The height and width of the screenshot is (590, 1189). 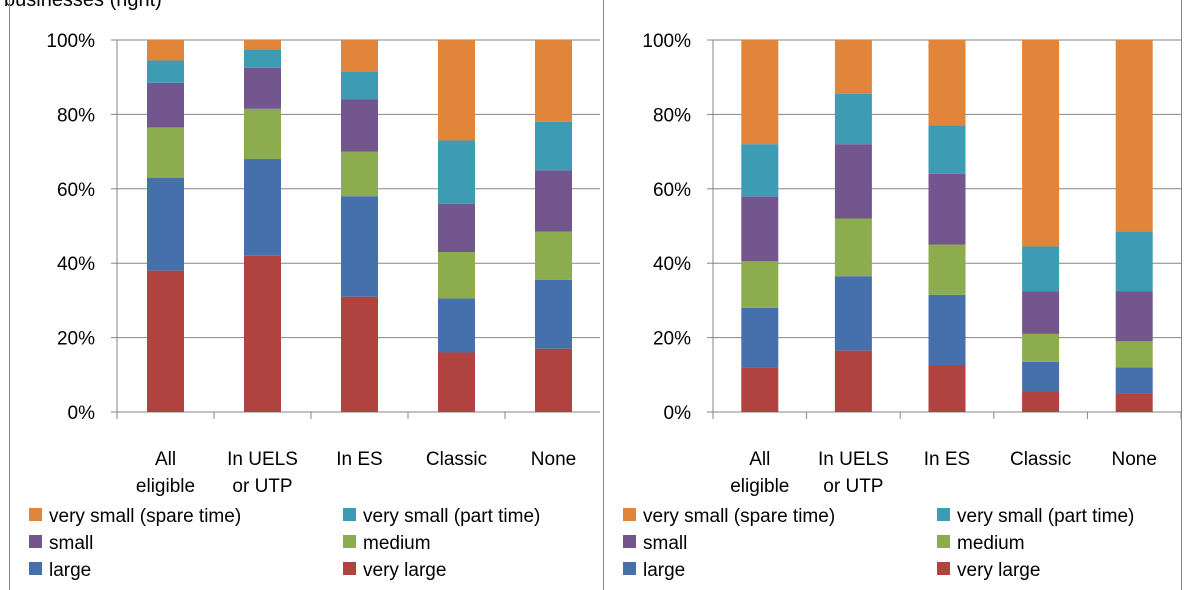 I want to click on right-panel-border, so click(x=1181, y=295).